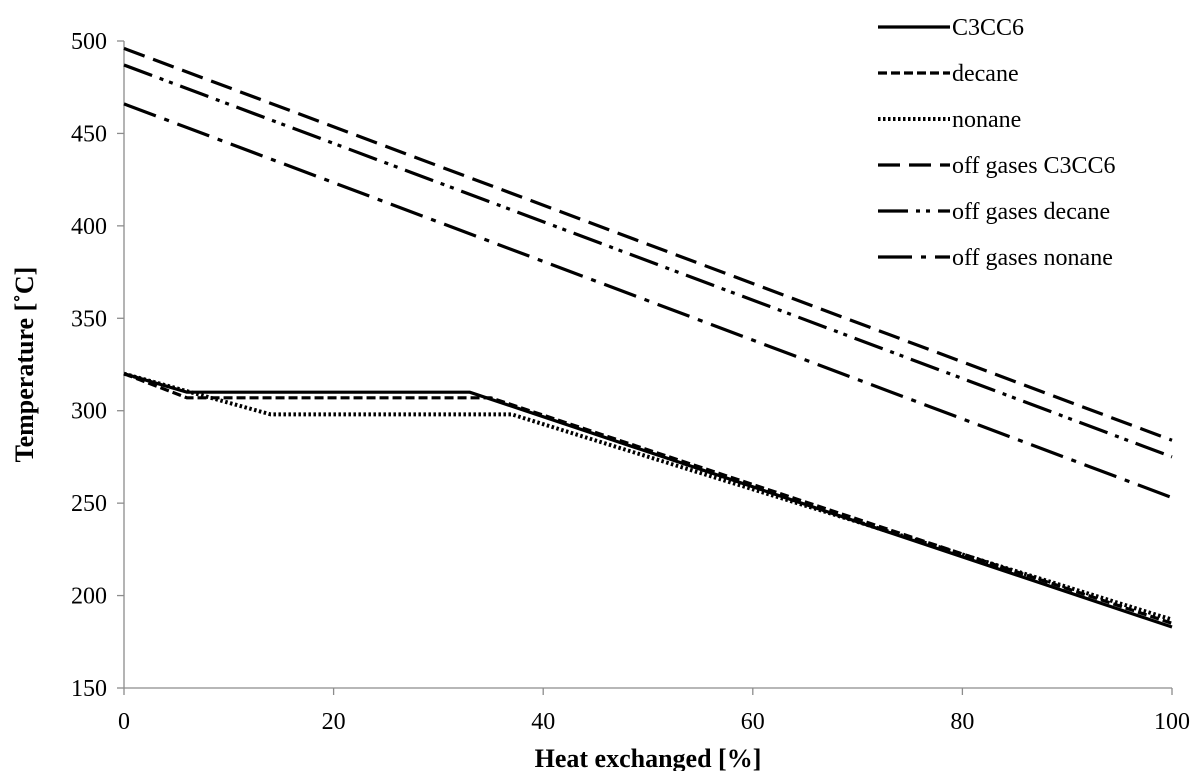 This screenshot has height=771, width=1201. What do you see at coordinates (334, 722) in the screenshot?
I see `x-tick-label: 20` at bounding box center [334, 722].